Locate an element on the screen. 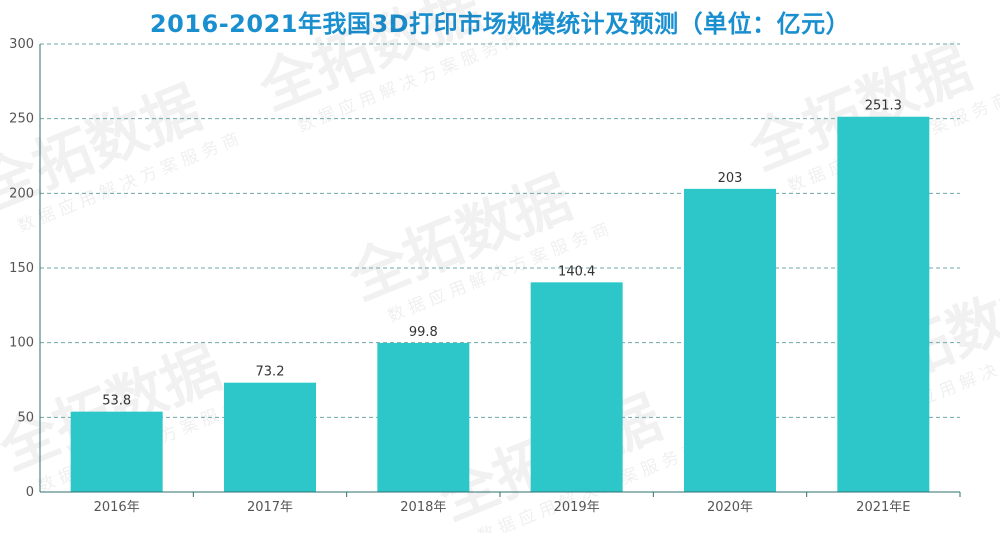 The width and height of the screenshot is (1000, 533). data-label: 73.2 is located at coordinates (270, 372).